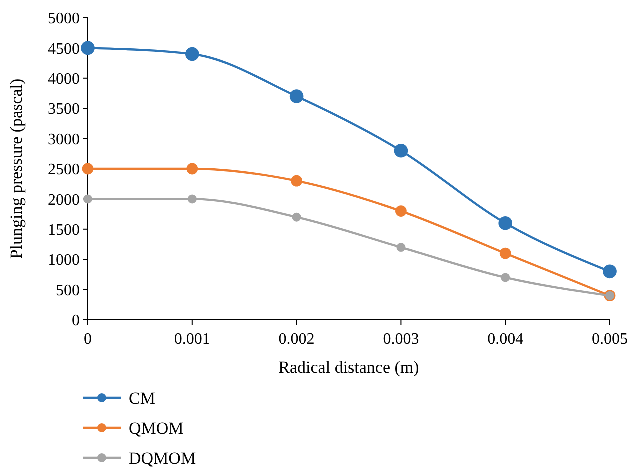 Image resolution: width=635 pixels, height=473 pixels. Describe the element at coordinates (76, 321) in the screenshot. I see `y-tick-label: 0` at that location.